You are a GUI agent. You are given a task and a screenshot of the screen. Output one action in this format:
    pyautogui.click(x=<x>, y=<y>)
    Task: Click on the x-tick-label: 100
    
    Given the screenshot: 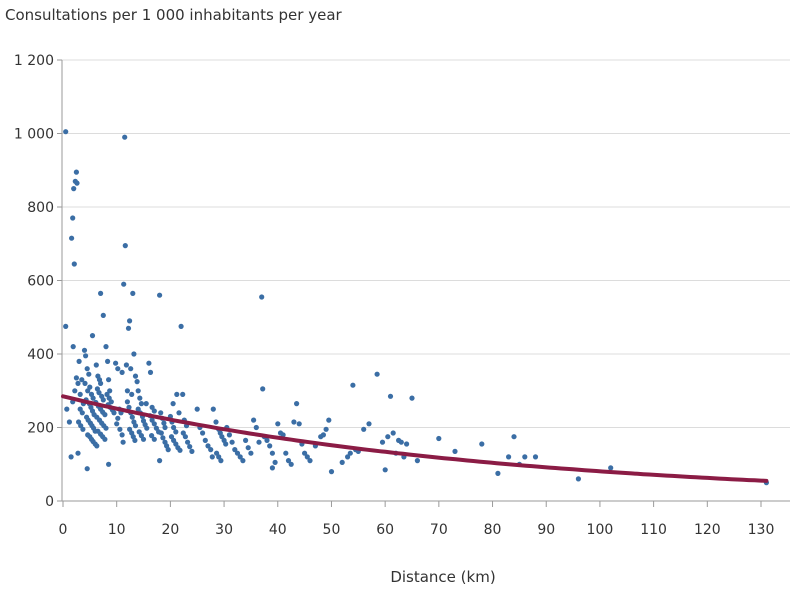 What is the action you would take?
    pyautogui.click(x=600, y=530)
    